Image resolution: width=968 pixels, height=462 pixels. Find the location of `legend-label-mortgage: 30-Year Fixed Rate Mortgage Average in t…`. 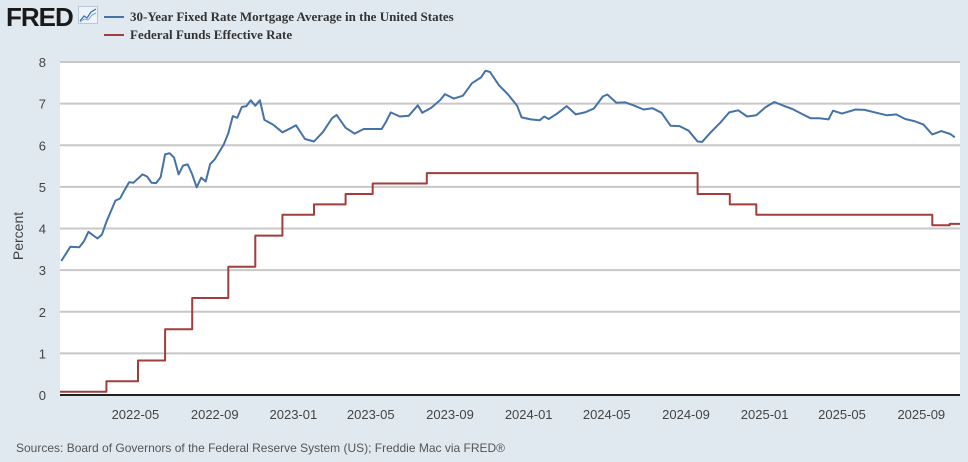

legend-label-mortgage: 30-Year Fixed Rate Mortgage Average in t… is located at coordinates (292, 16).